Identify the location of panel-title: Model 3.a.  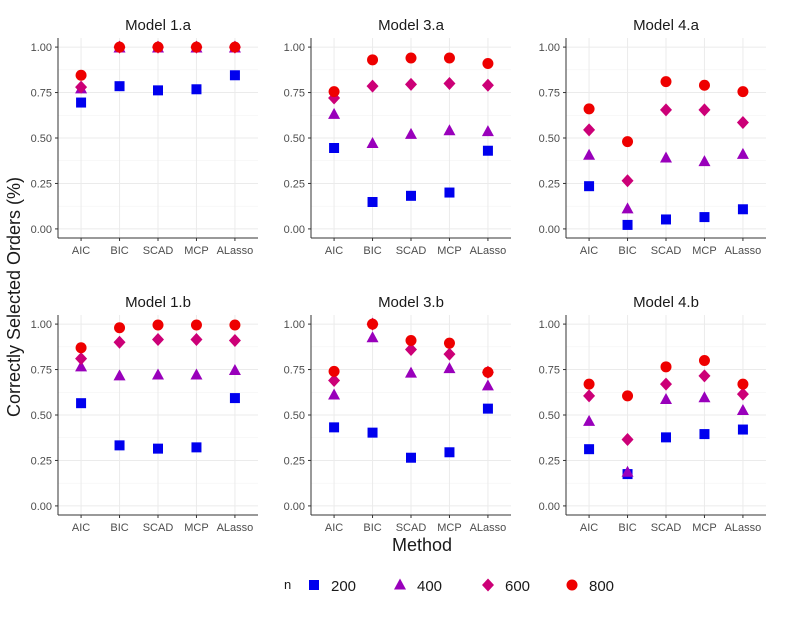
(411, 25).